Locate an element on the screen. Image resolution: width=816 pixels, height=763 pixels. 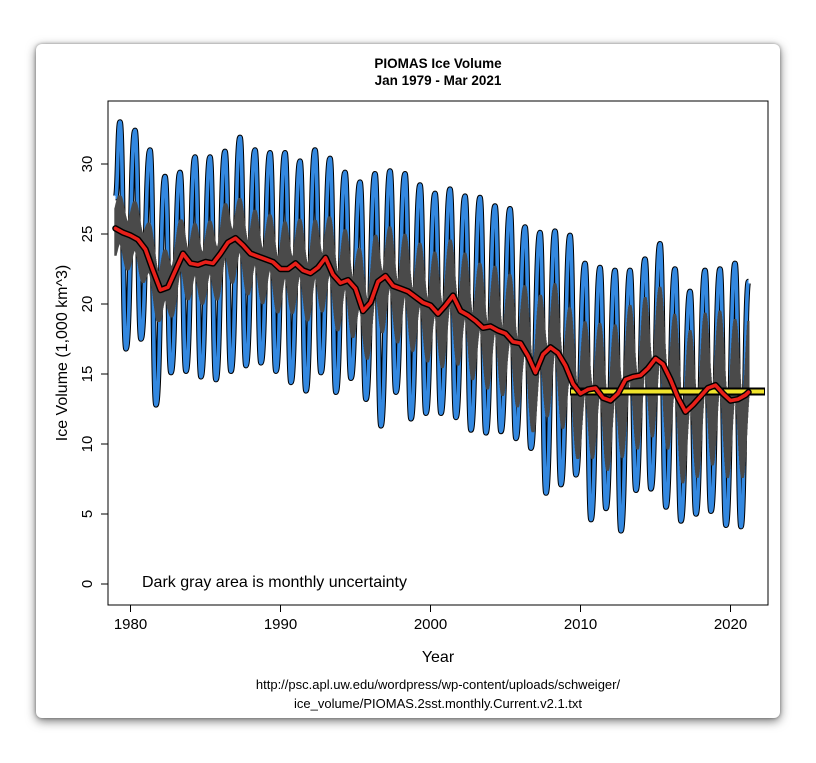
y-tick-label: 5 is located at coordinates (87, 514).